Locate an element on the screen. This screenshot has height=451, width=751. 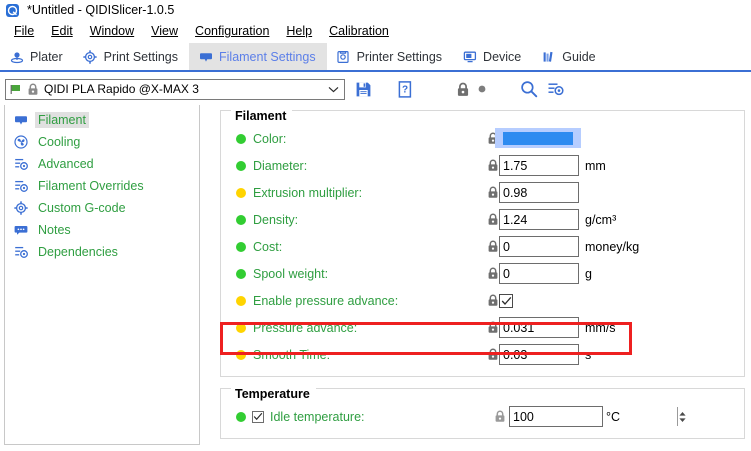
mode-button is located at coordinates (555, 89).